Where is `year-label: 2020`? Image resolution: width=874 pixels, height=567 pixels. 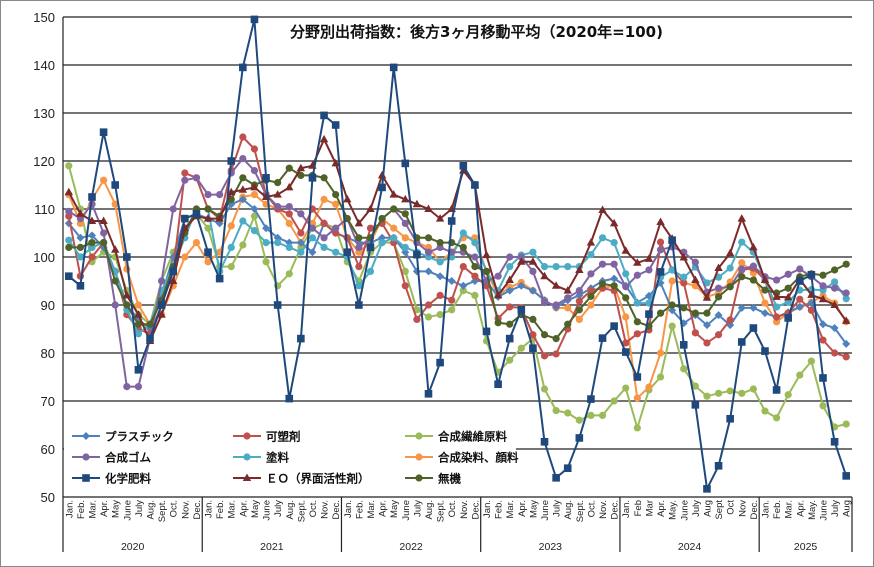
year-label: 2020 is located at coordinates (133, 547).